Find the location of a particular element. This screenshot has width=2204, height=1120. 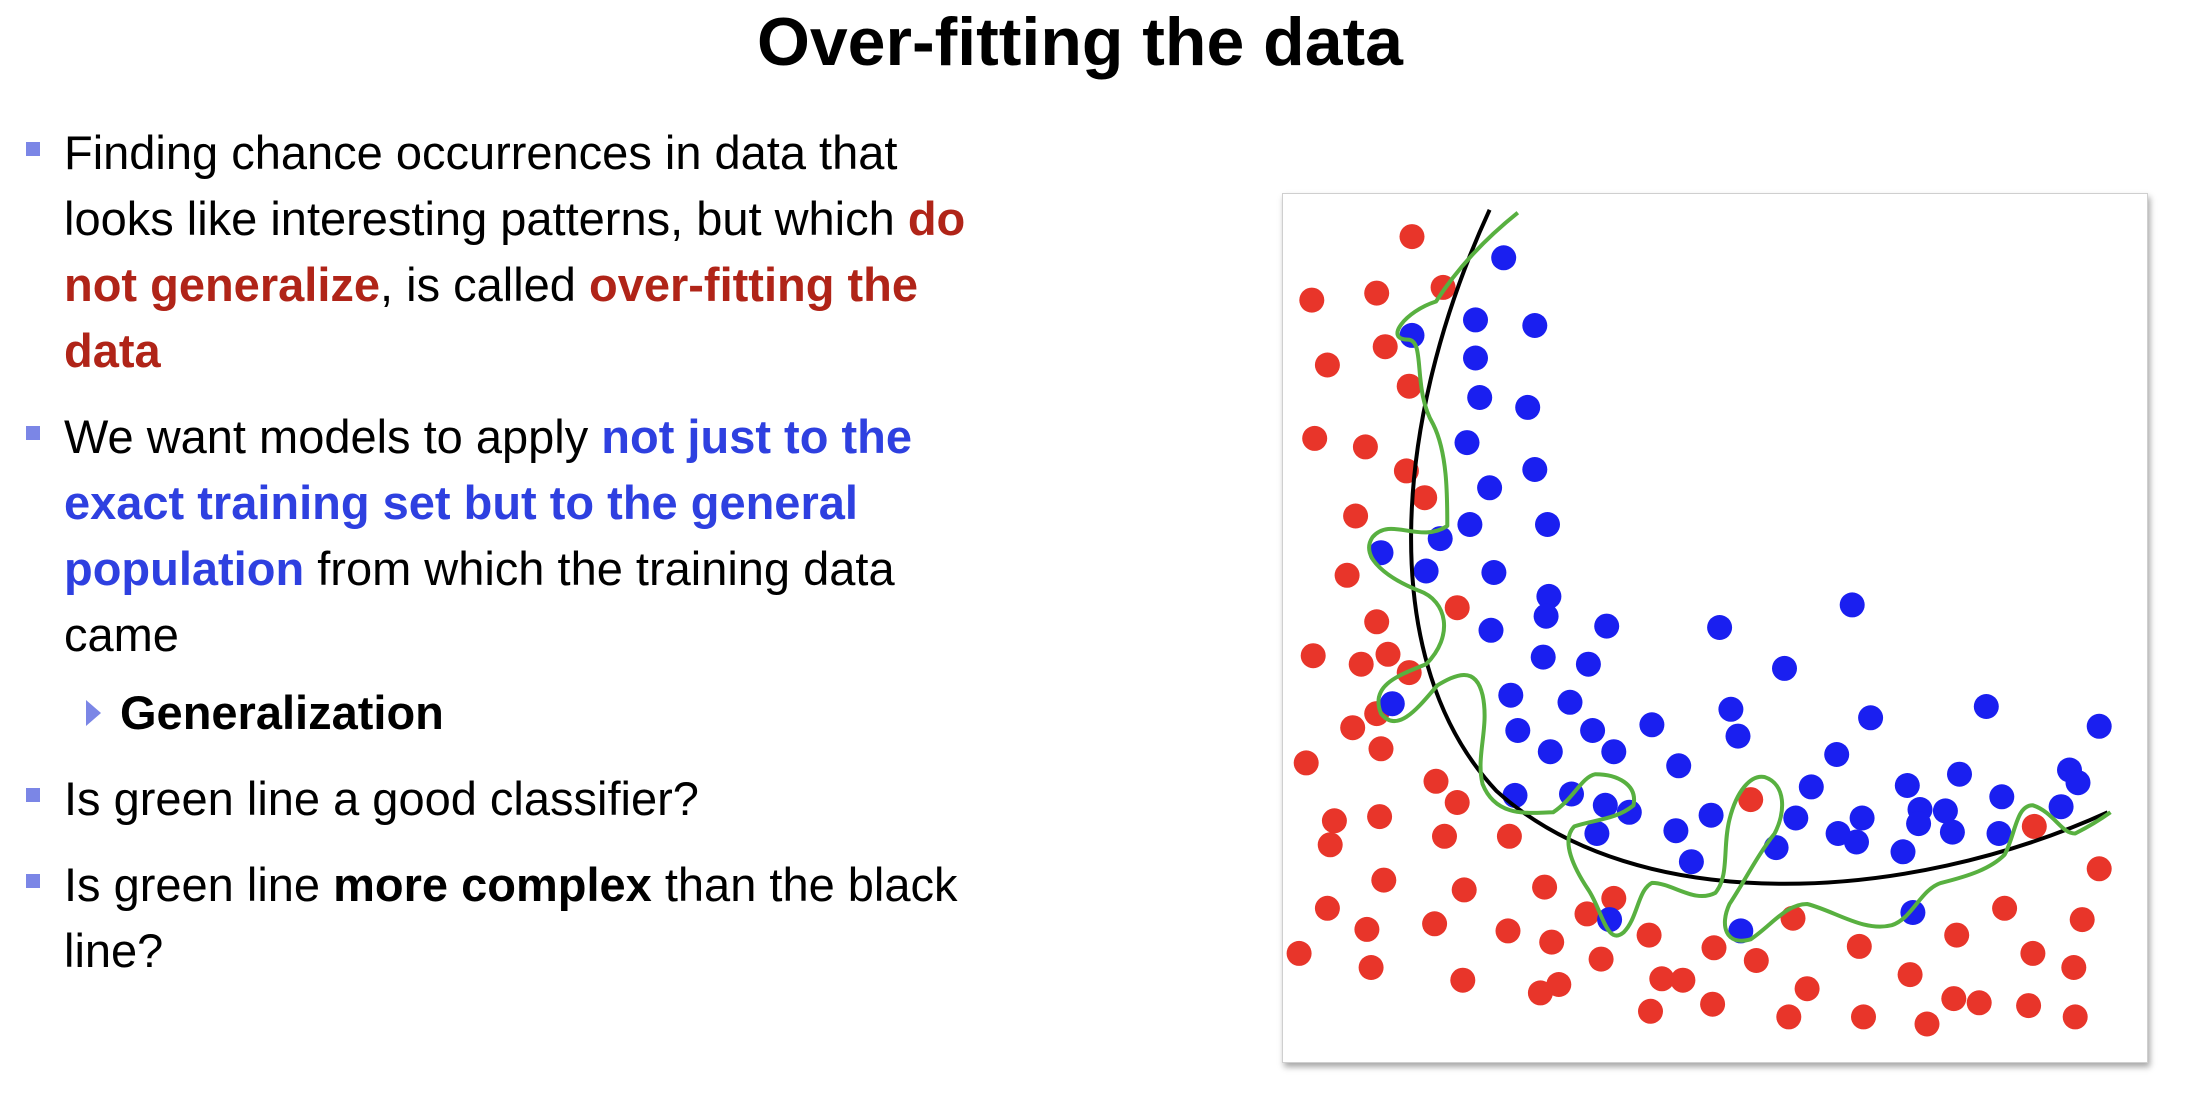

bullet-text: from which the training data came is located at coordinates (479, 601).